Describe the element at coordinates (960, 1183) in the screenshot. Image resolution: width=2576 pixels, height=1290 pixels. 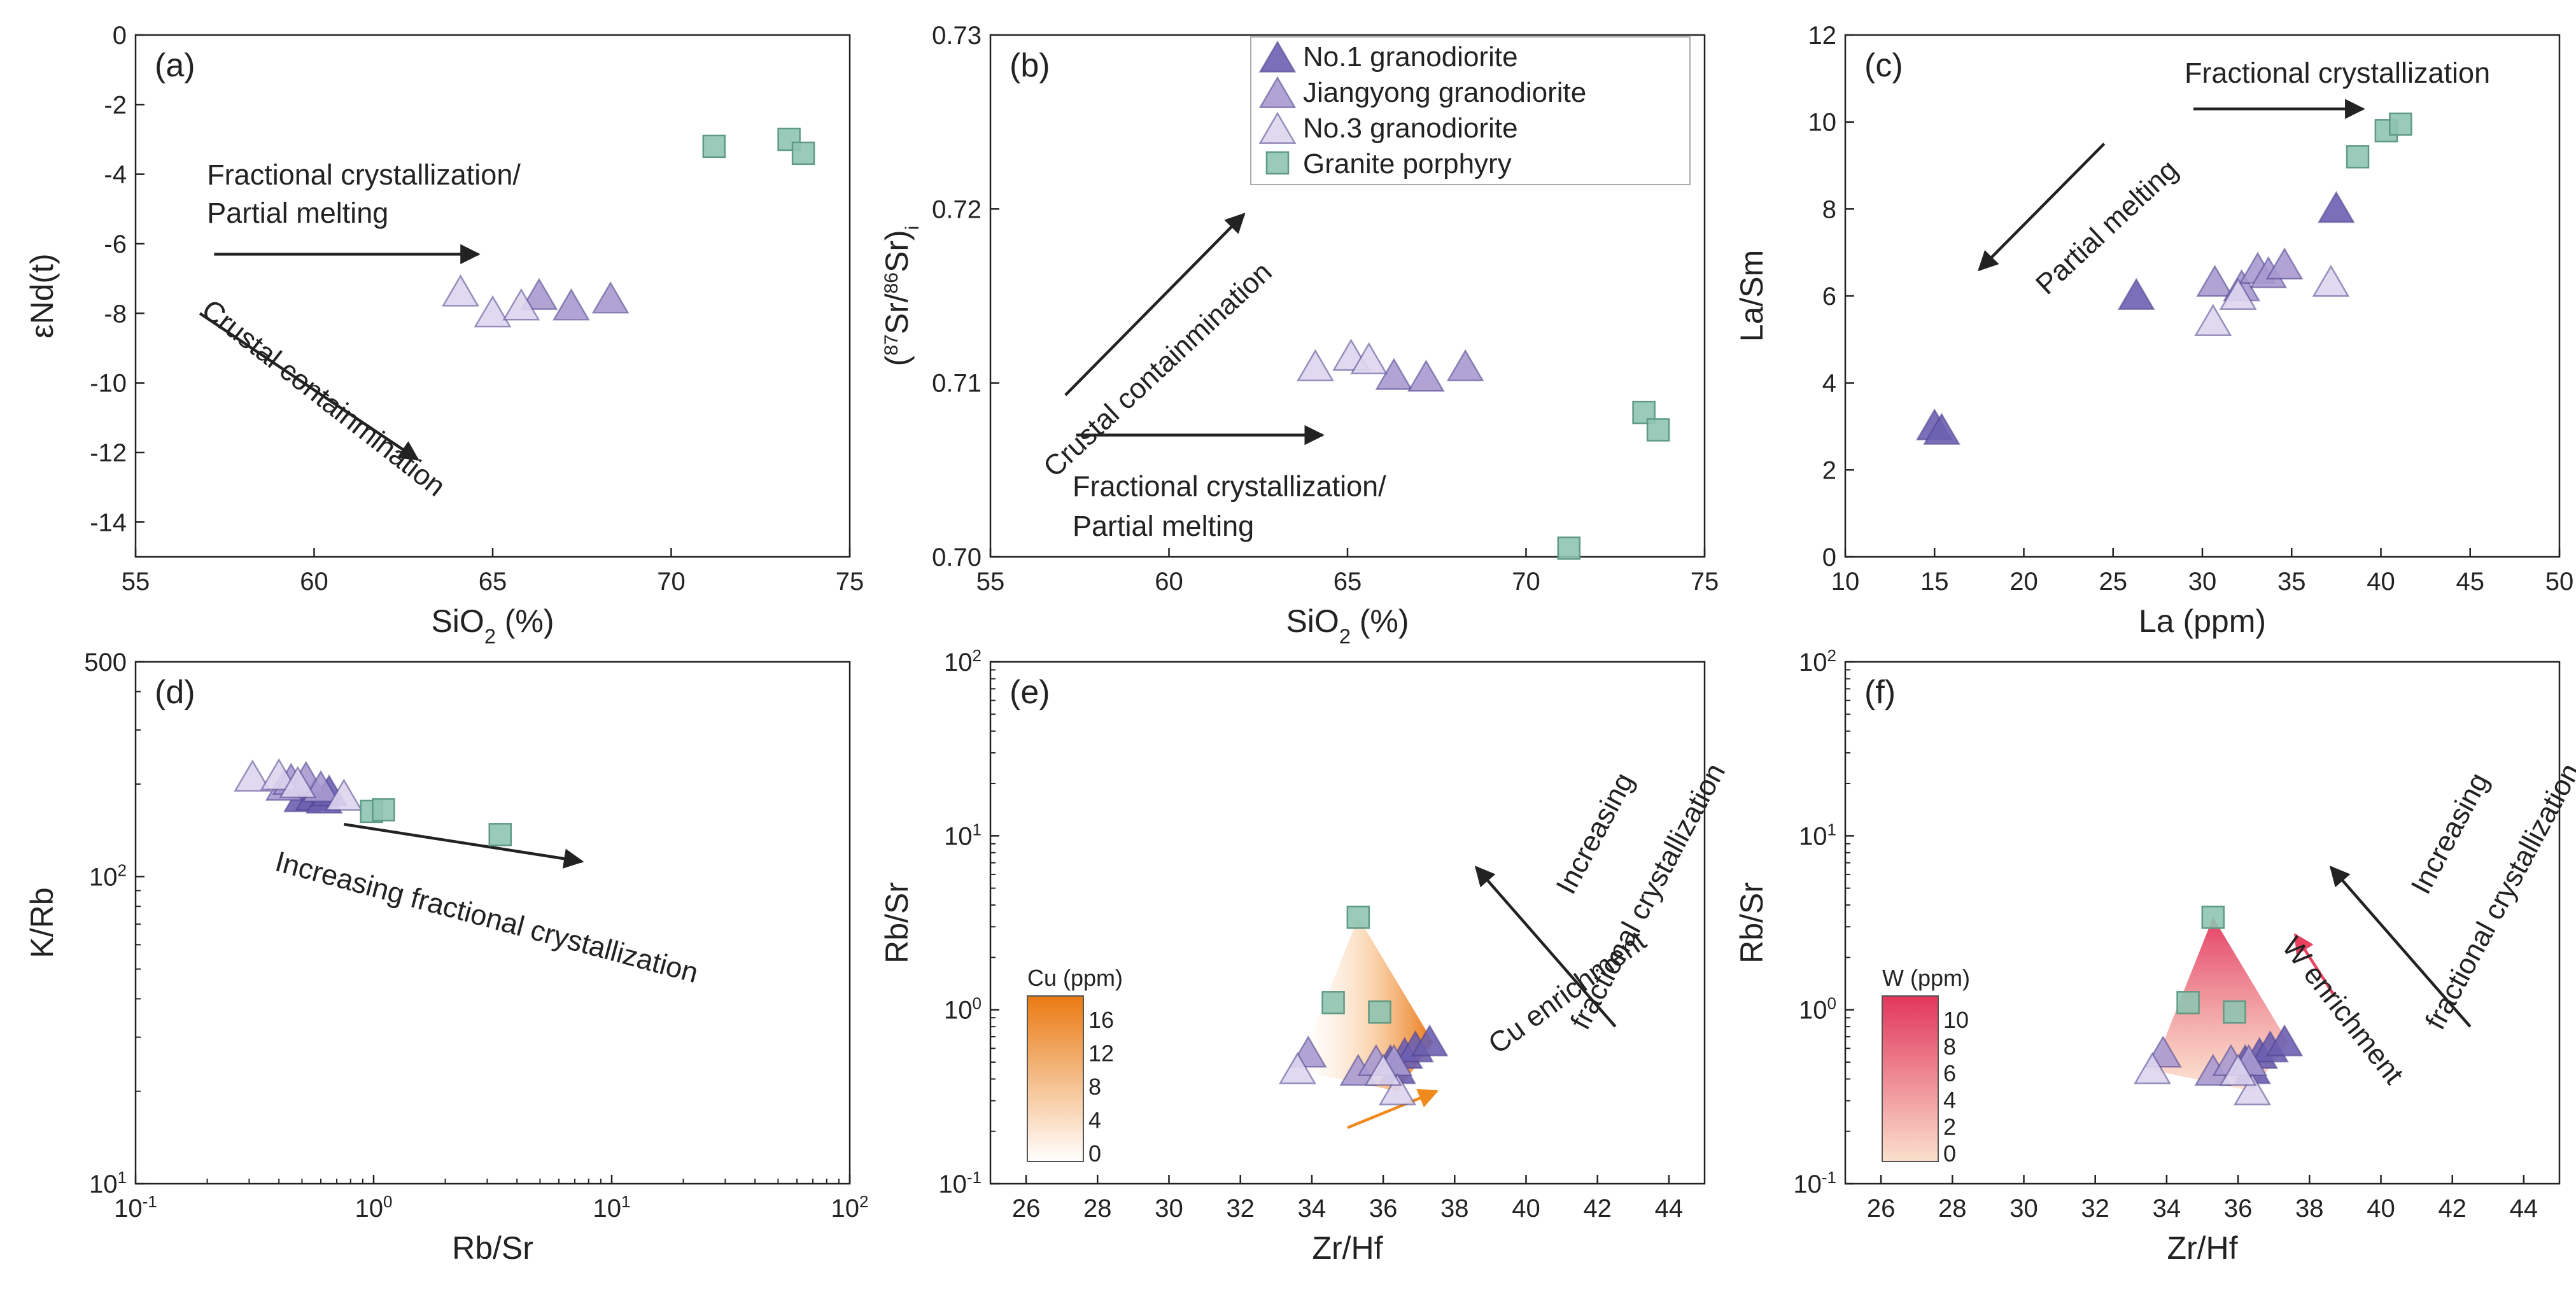
I see `y-tick-label: 10⁻¹` at that location.